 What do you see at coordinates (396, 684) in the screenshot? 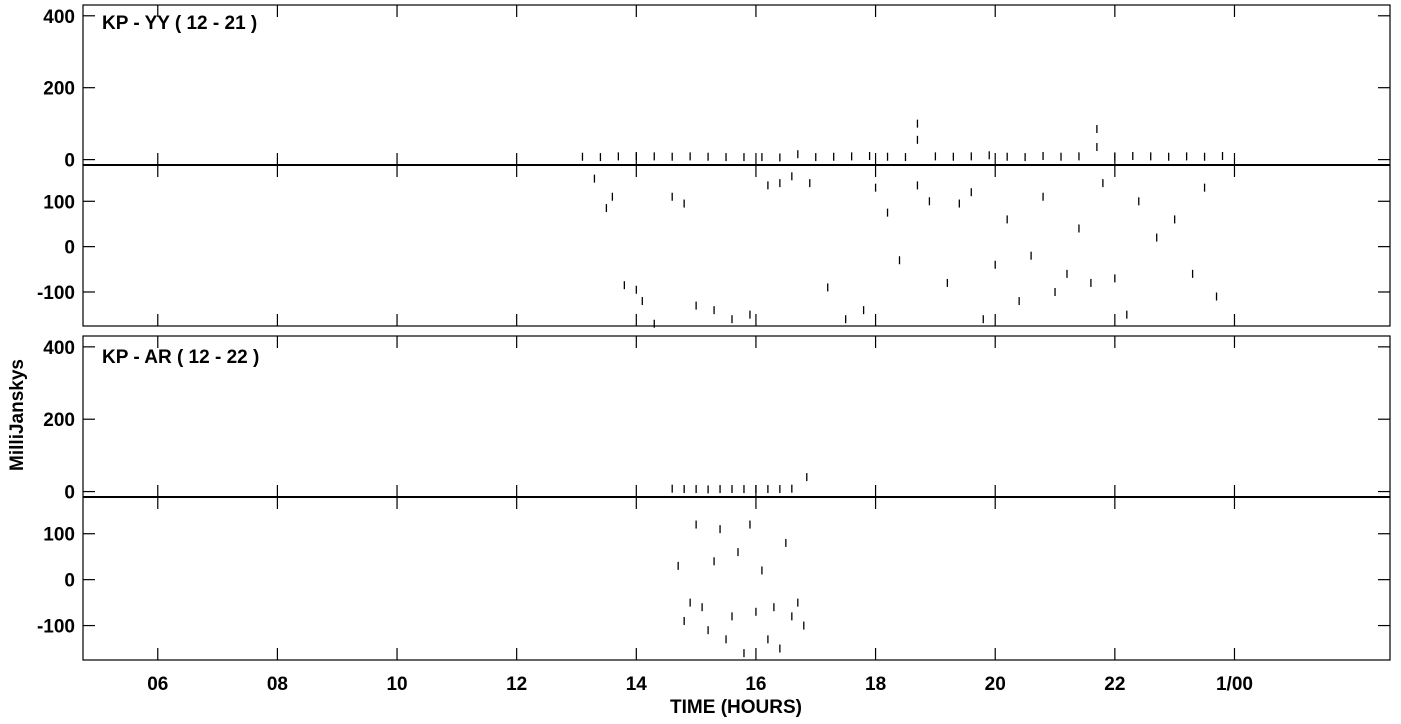
I see `x-tick-label: 10` at bounding box center [396, 684].